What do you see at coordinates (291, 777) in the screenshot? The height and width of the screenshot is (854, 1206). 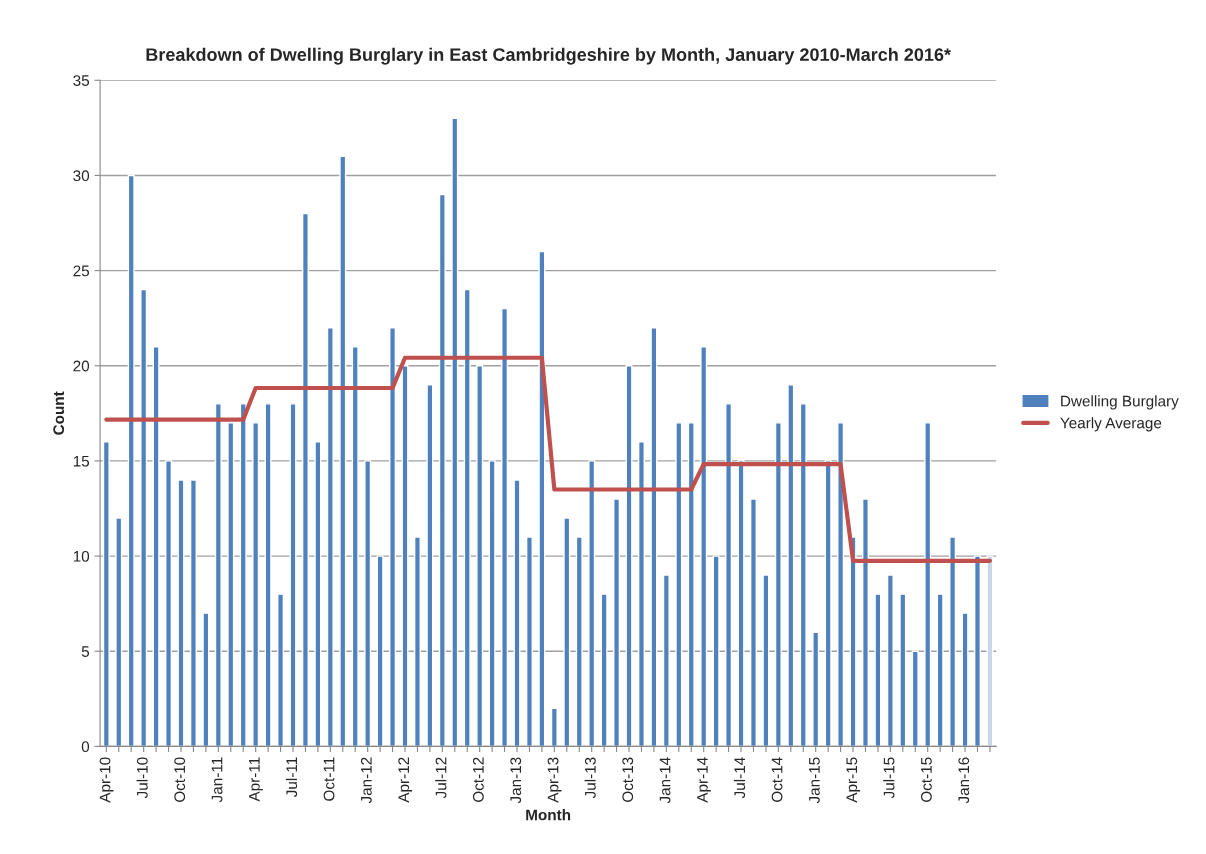 I see `x-tick-label: Jul-11` at bounding box center [291, 777].